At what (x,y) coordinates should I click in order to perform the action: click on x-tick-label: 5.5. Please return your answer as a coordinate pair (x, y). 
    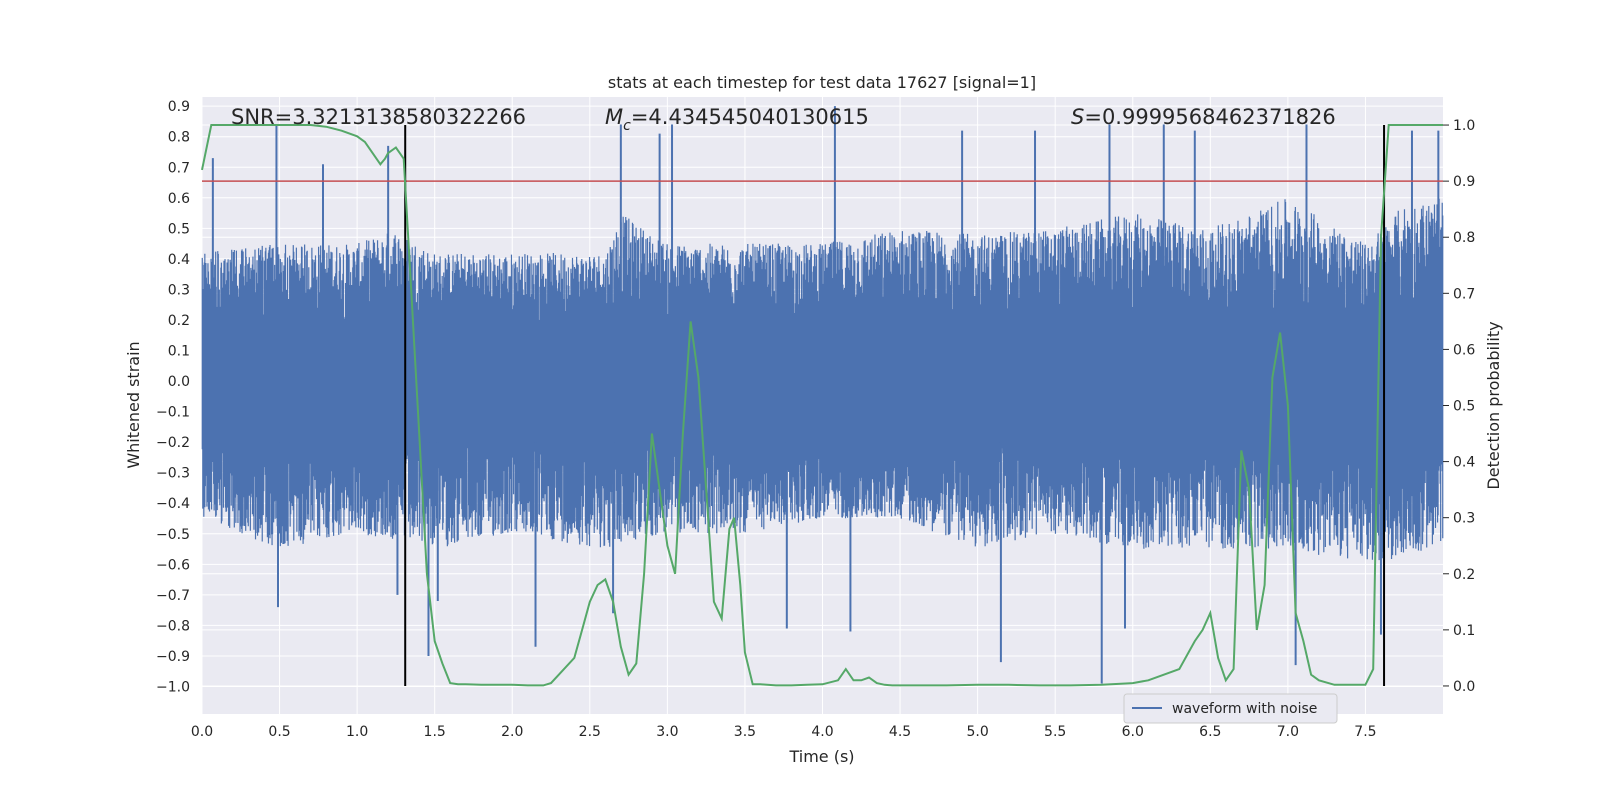
    Looking at the image, I should click on (1055, 732).